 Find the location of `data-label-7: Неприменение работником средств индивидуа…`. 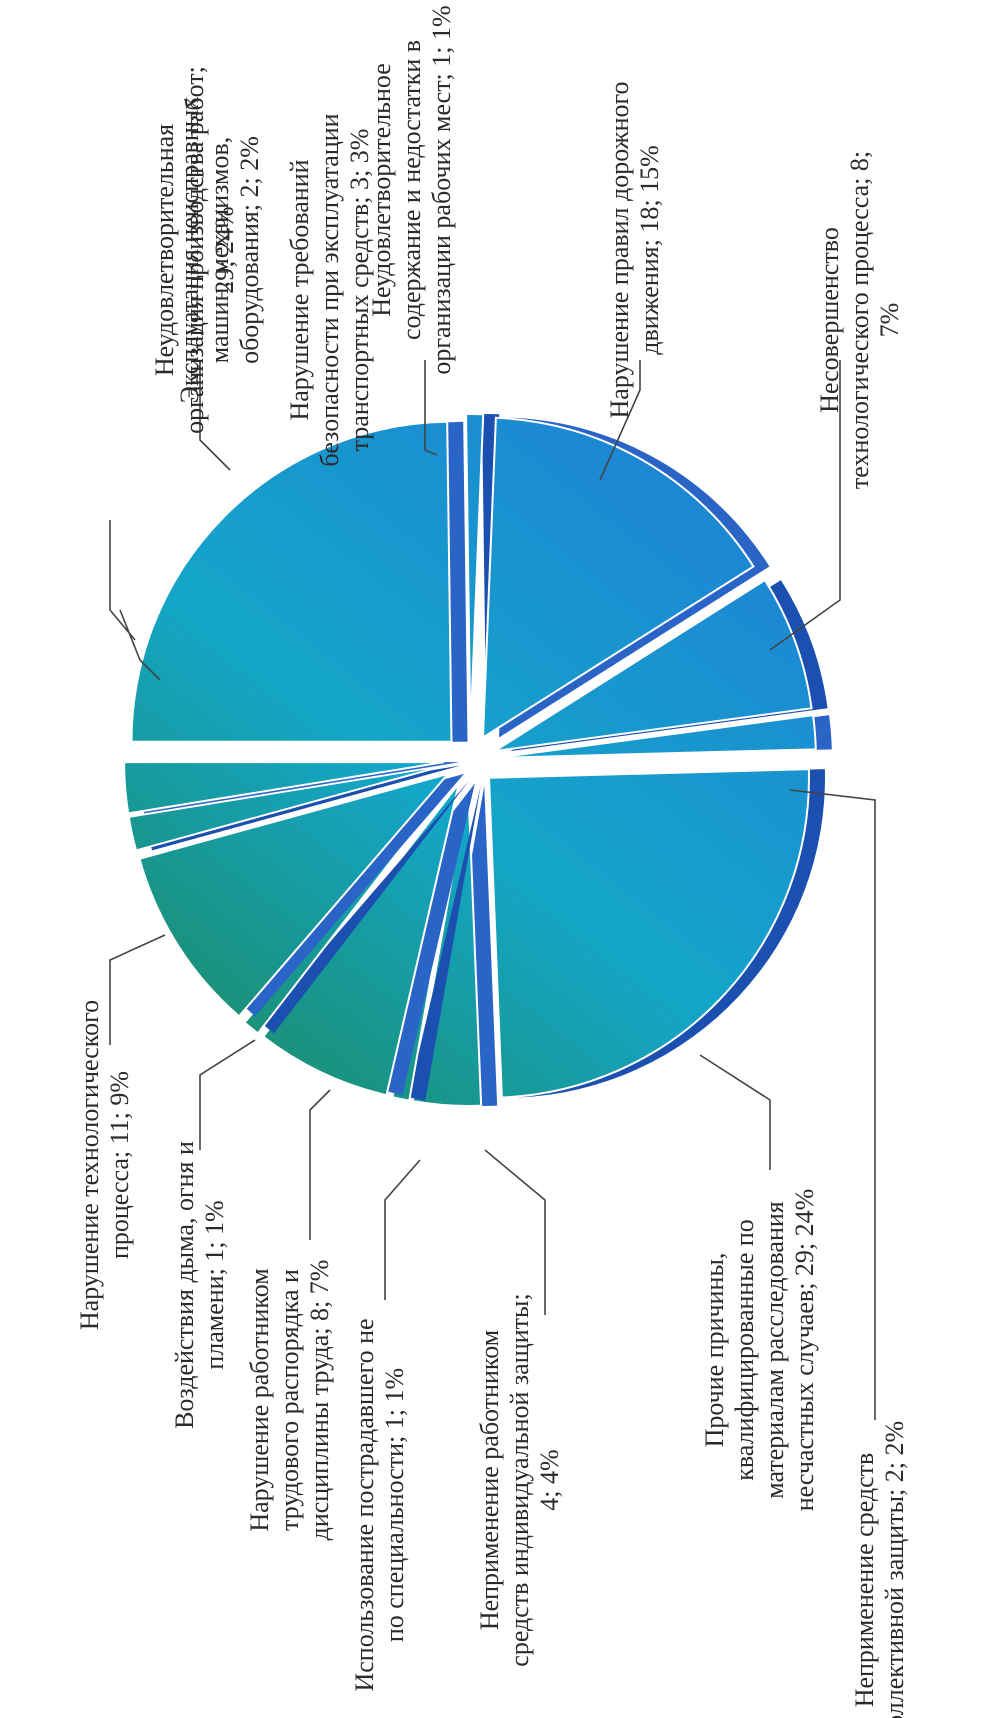

data-label-7: Неприменение работником средств индивидуа… is located at coordinates (519, 1479).